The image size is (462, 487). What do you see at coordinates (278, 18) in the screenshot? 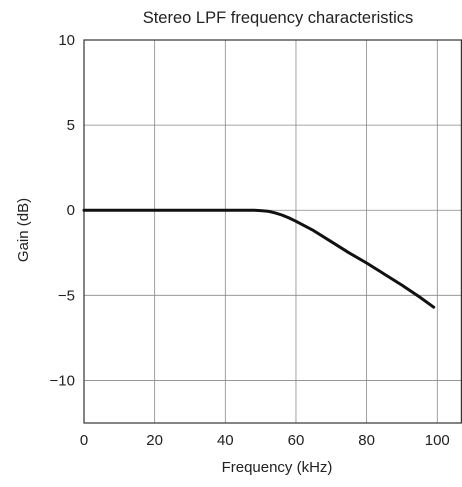
I see `chart-title: Stereo LPF frequency characteristics` at bounding box center [278, 18].